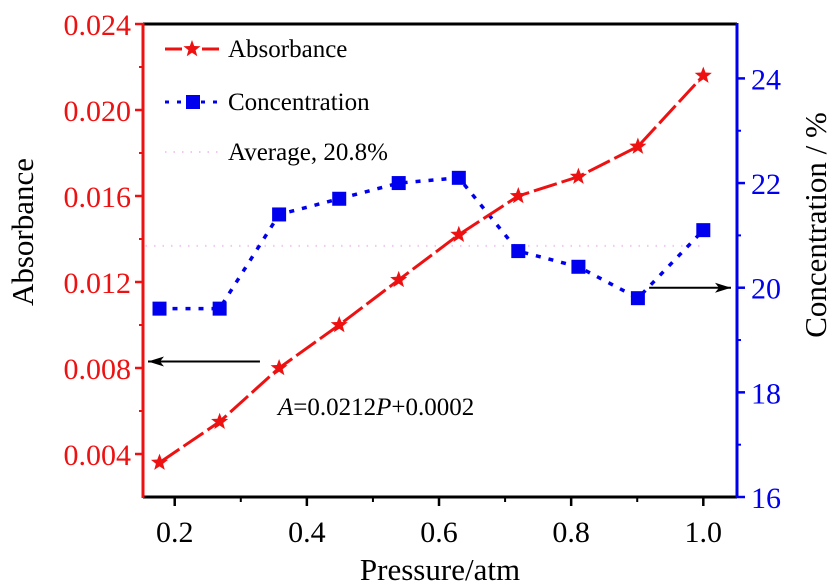 This screenshot has width=831, height=585. What do you see at coordinates (766, 184) in the screenshot?
I see `y2-tick-label: 22` at bounding box center [766, 184].